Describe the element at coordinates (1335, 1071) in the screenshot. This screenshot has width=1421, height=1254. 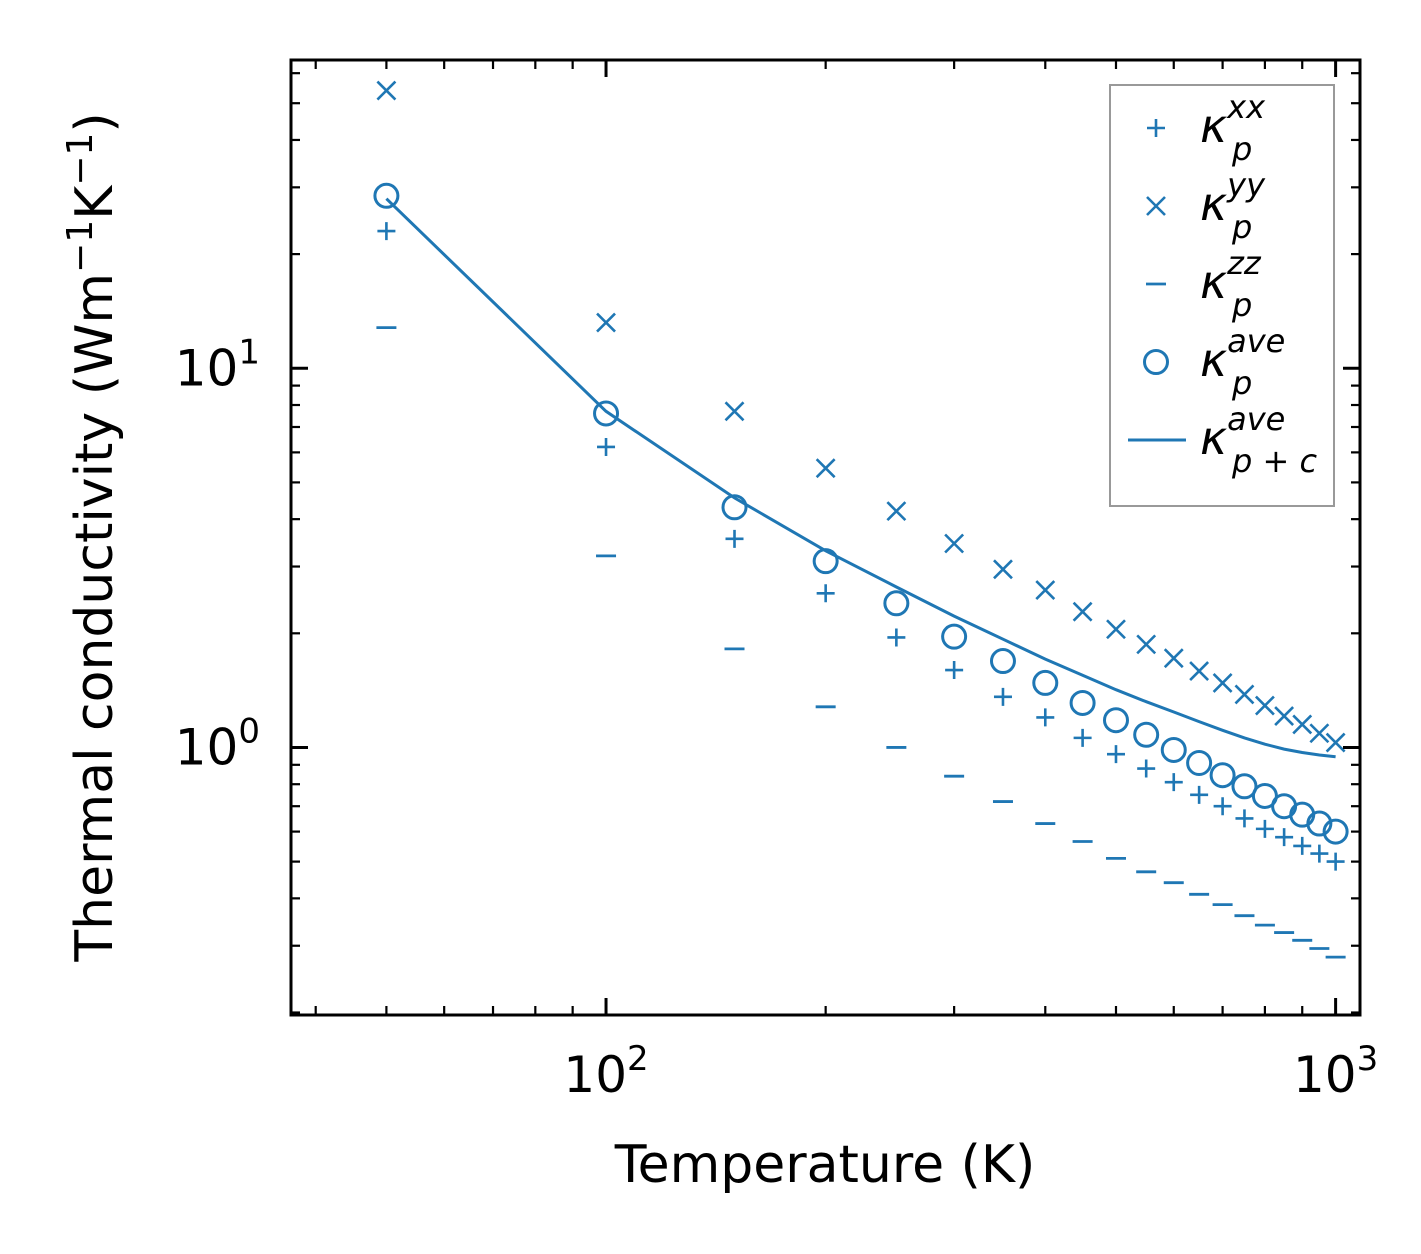
I see `x-tick-label: 10³` at that location.